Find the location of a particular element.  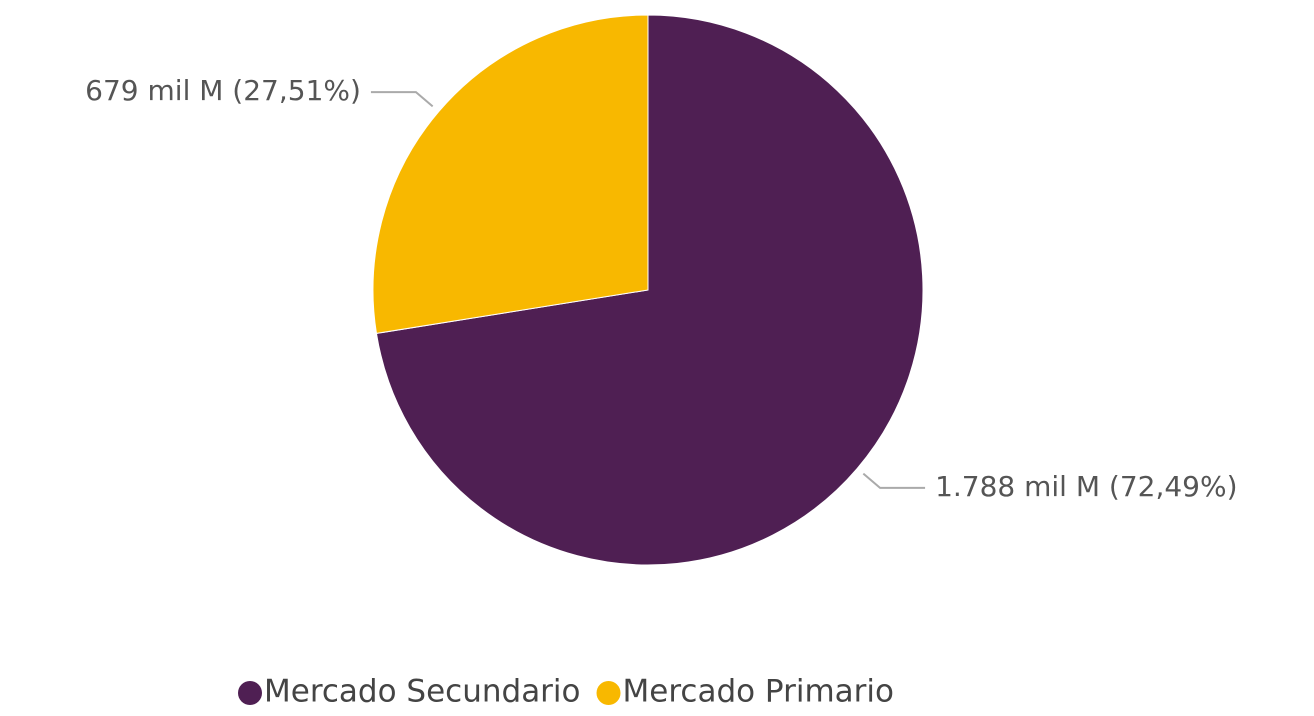

legend-label: Mercado Secundario is located at coordinates (422, 692).